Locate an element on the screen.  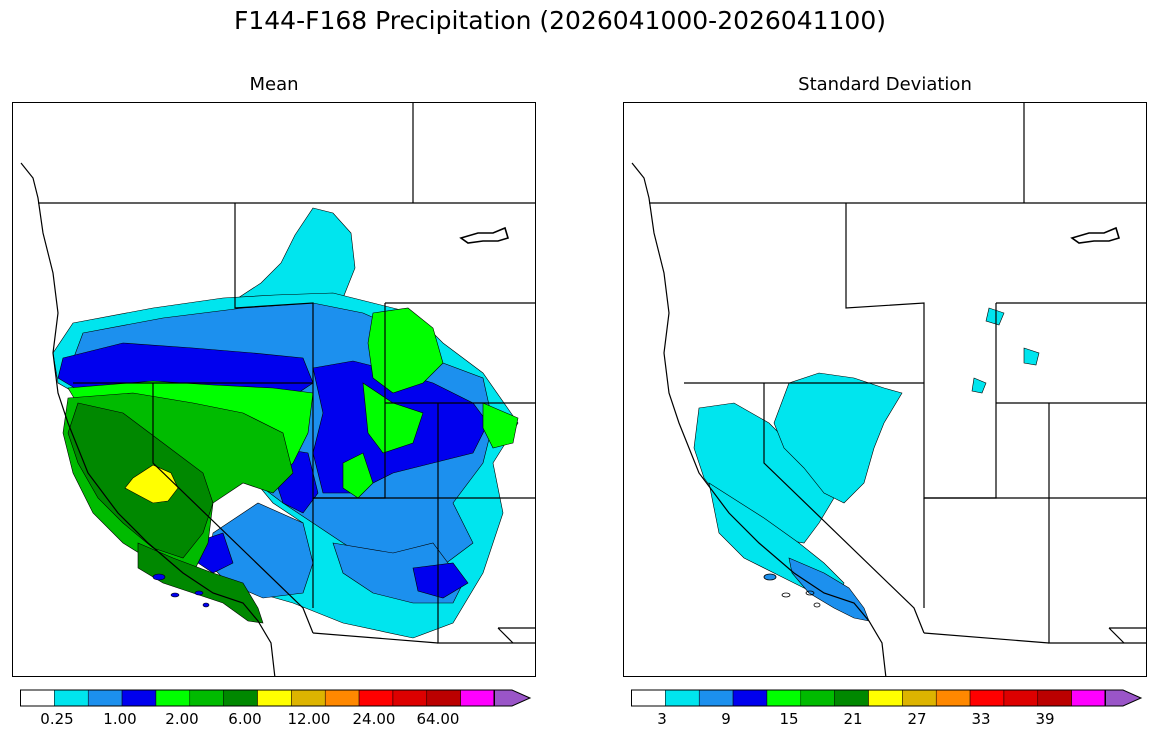
stddev-tick-label: 33 is located at coordinates (981, 719).